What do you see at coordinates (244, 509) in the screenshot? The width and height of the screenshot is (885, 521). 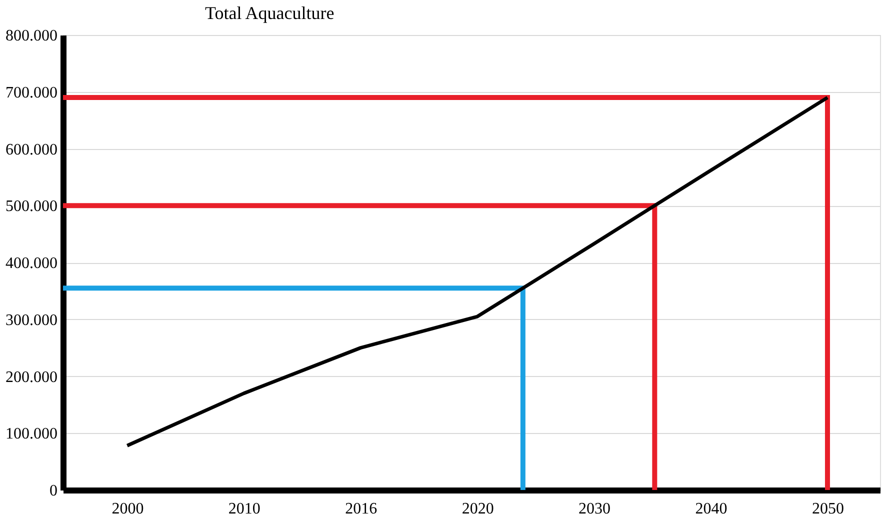 I see `x-tick-label: 2010` at bounding box center [244, 509].